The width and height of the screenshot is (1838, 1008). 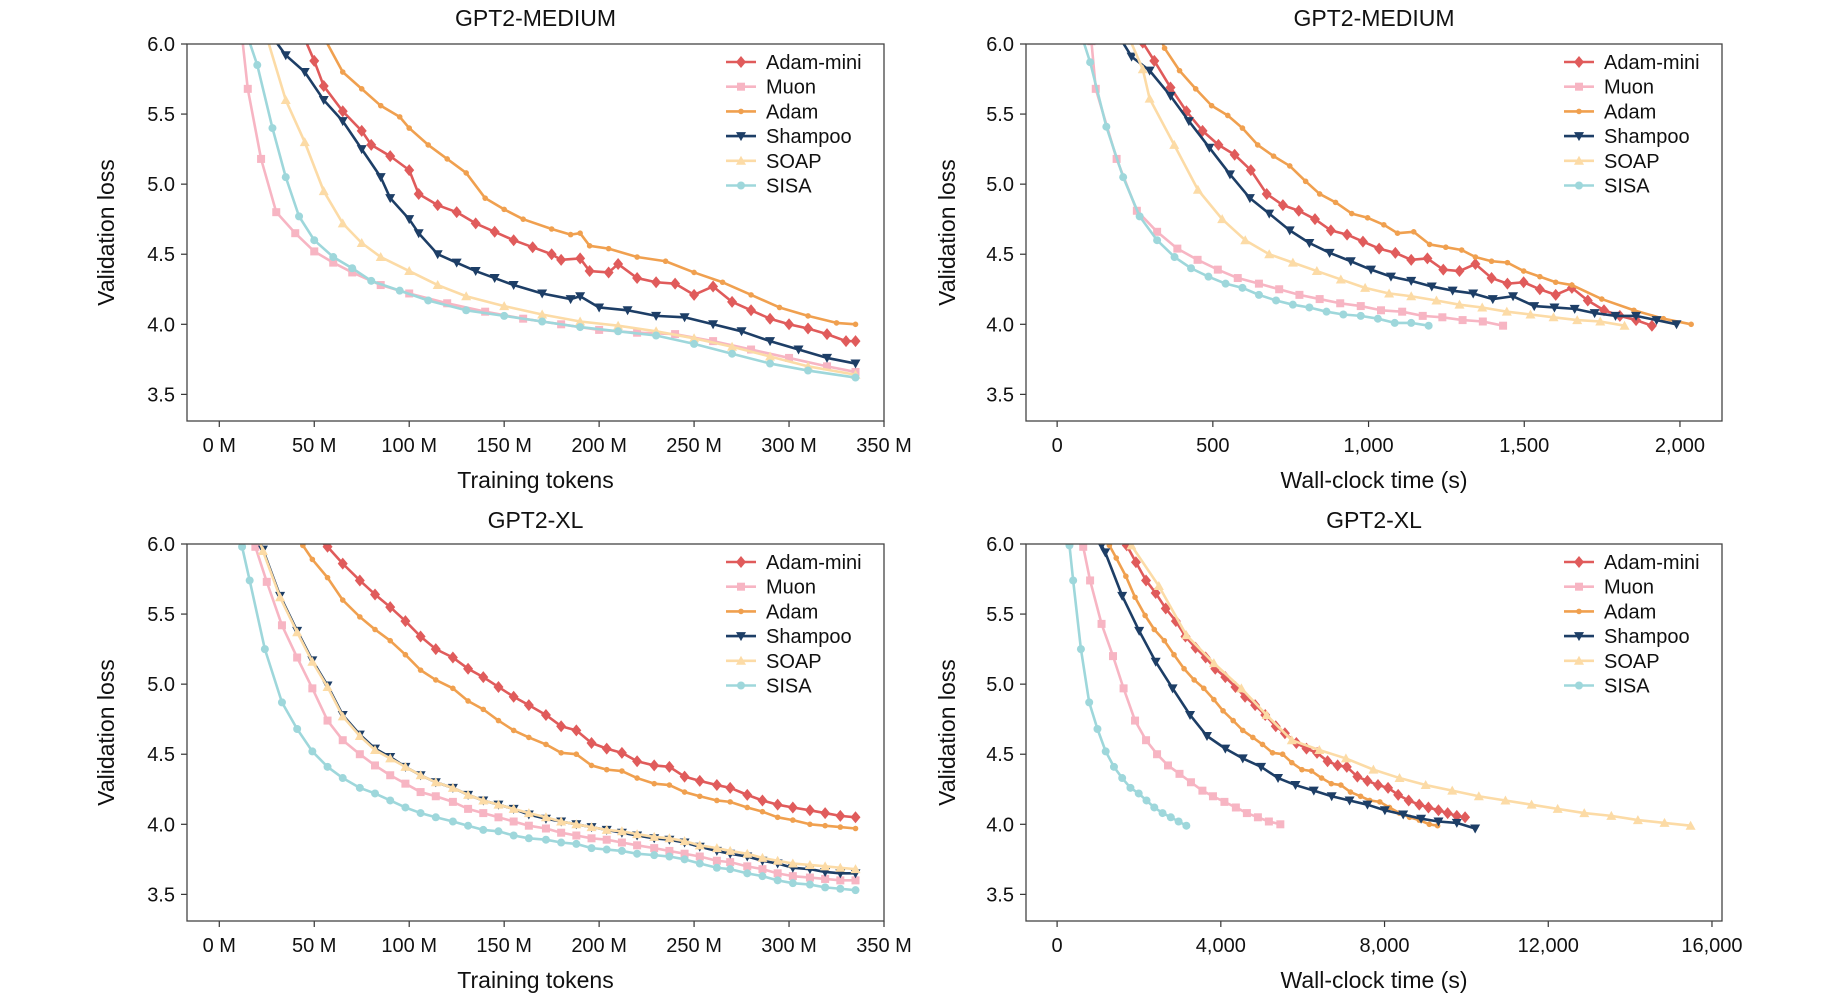 I want to click on legend-label: Muon, so click(x=1629, y=88).